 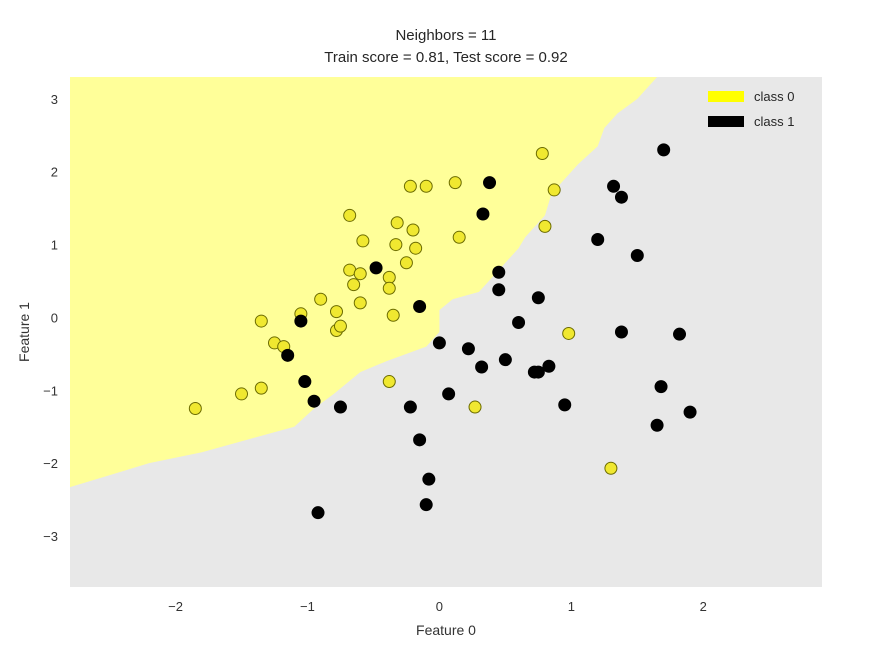 I want to click on x-tick-label: 0, so click(x=439, y=606).